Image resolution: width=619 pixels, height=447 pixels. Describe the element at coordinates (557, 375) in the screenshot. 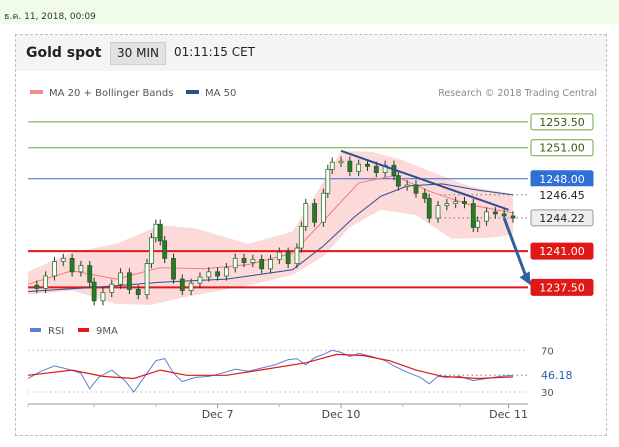

I see `rsi-last-value: 46.18` at that location.